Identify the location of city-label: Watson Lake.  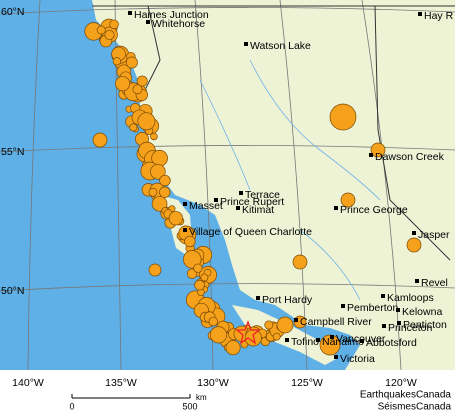
(280, 46).